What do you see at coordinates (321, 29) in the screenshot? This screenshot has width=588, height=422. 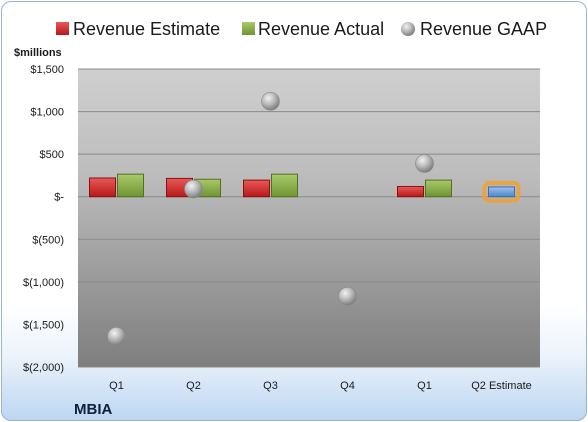 I see `legend-label-revenue-actual: Revenue Actual` at bounding box center [321, 29].